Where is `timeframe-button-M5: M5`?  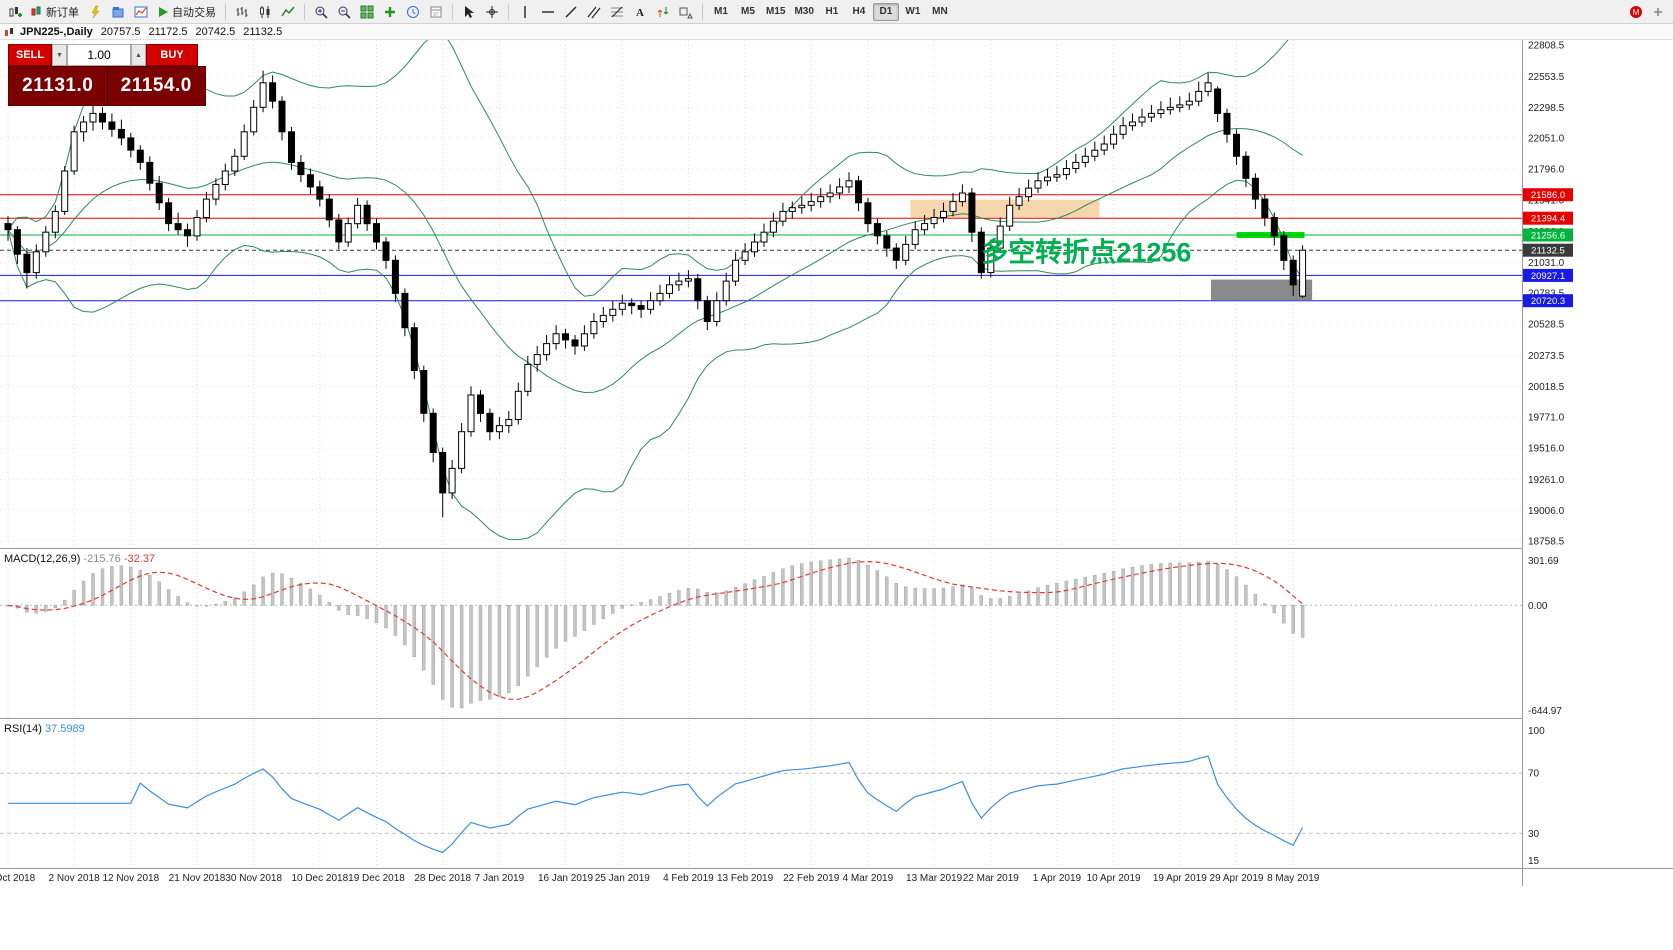 timeframe-button-M5: M5 is located at coordinates (748, 12).